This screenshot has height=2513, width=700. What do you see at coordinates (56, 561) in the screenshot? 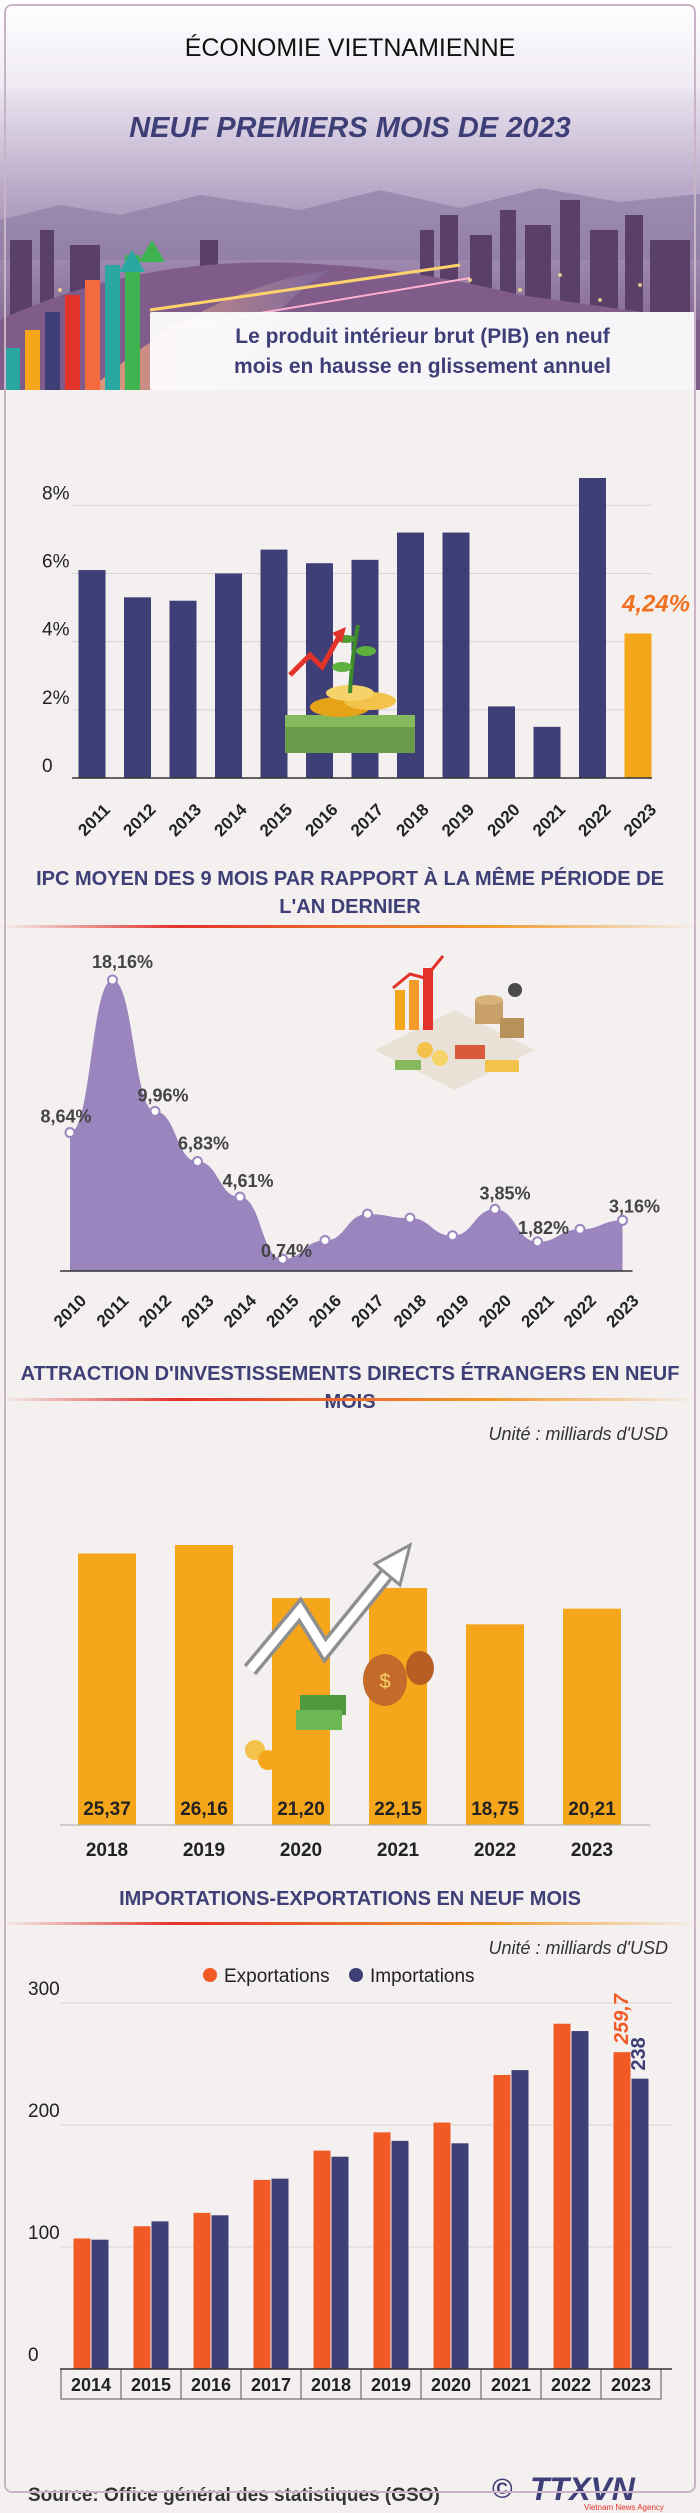
I see `gdp-ytick-label: 6%` at bounding box center [56, 561].